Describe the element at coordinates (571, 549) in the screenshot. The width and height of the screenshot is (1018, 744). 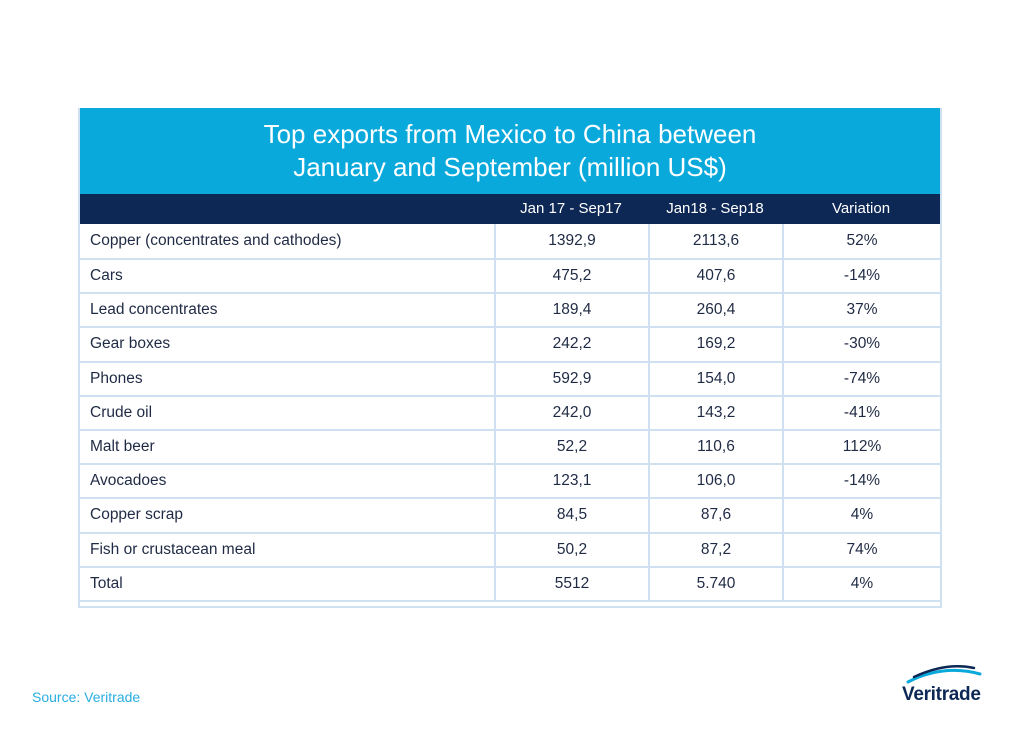
I see `cell-jan17-sep17: 50,2` at that location.